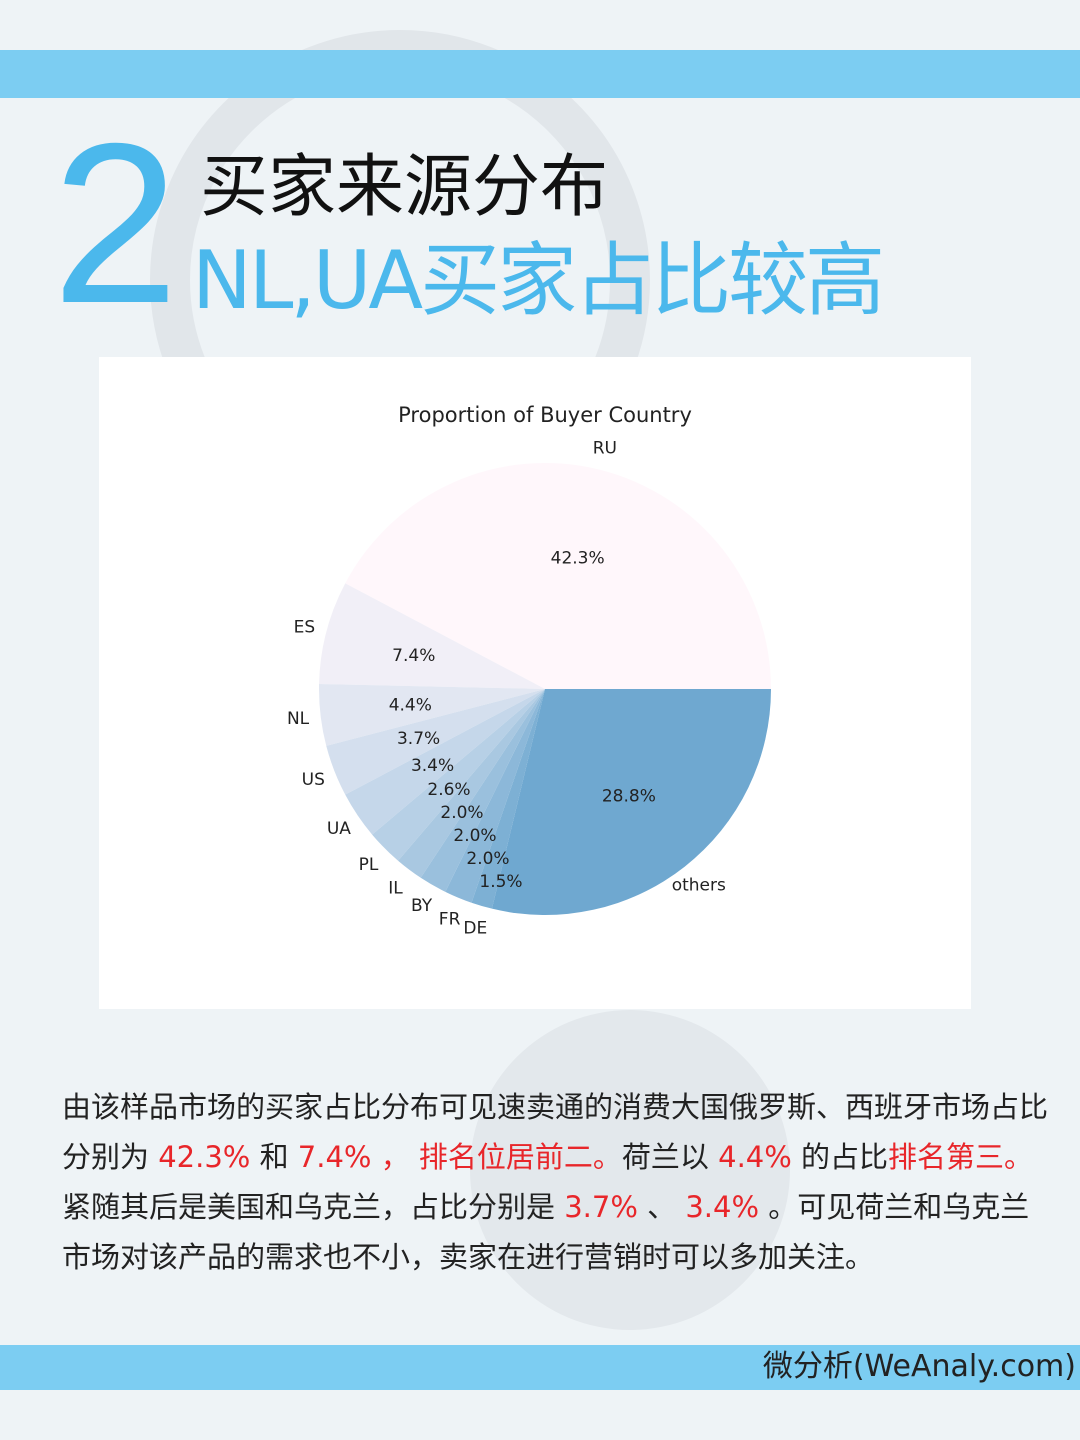 The width and height of the screenshot is (1080, 1440). I want to click on pie-slice-US, so click(435, 742).